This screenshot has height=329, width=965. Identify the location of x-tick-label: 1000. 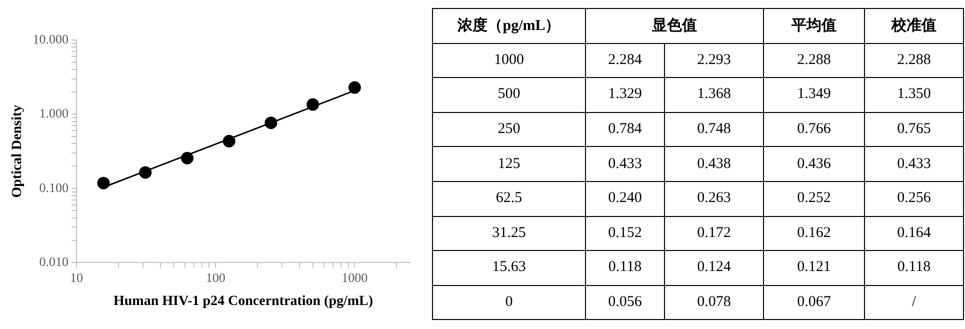
(355, 277).